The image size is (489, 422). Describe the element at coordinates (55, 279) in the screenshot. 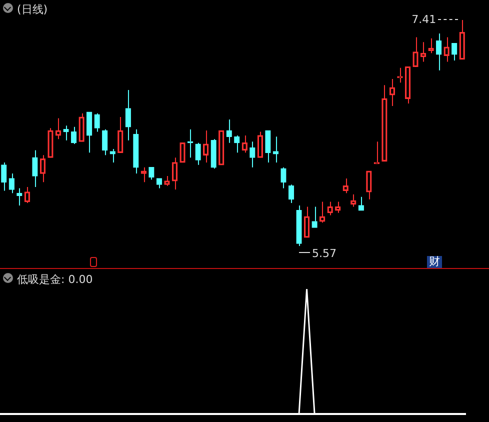

I see `chart-title: 低吸是金: 0.00` at that location.